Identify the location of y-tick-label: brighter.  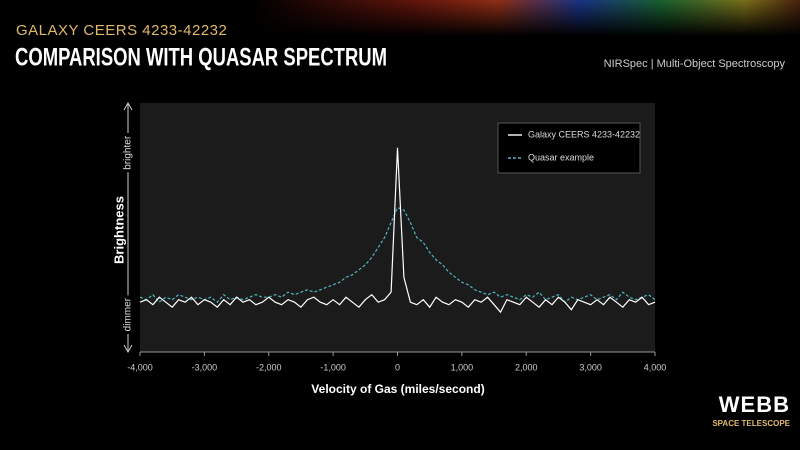
(128, 152).